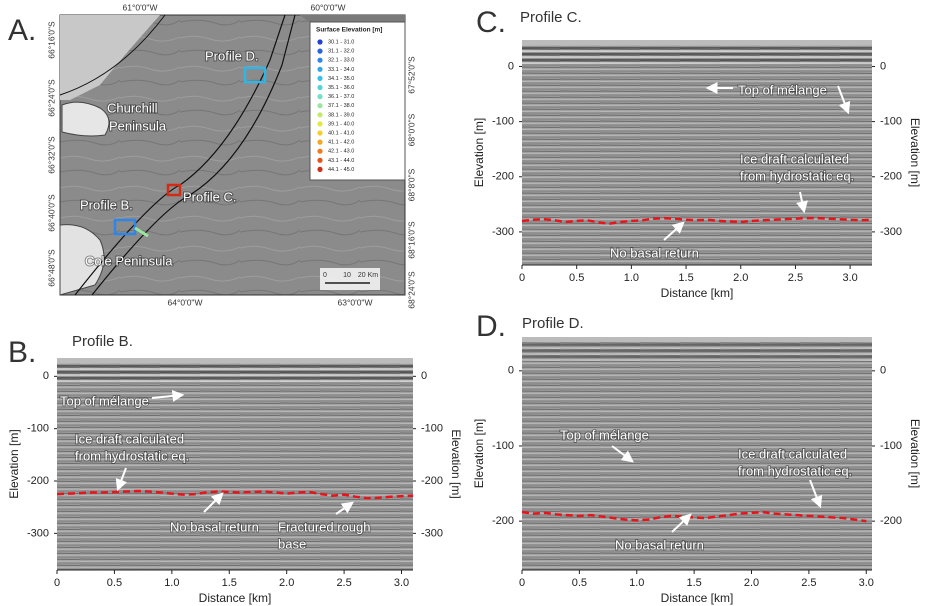  What do you see at coordinates (341, 152) in the screenshot?
I see `legend-label: 42.1 - 43.0` at bounding box center [341, 152].